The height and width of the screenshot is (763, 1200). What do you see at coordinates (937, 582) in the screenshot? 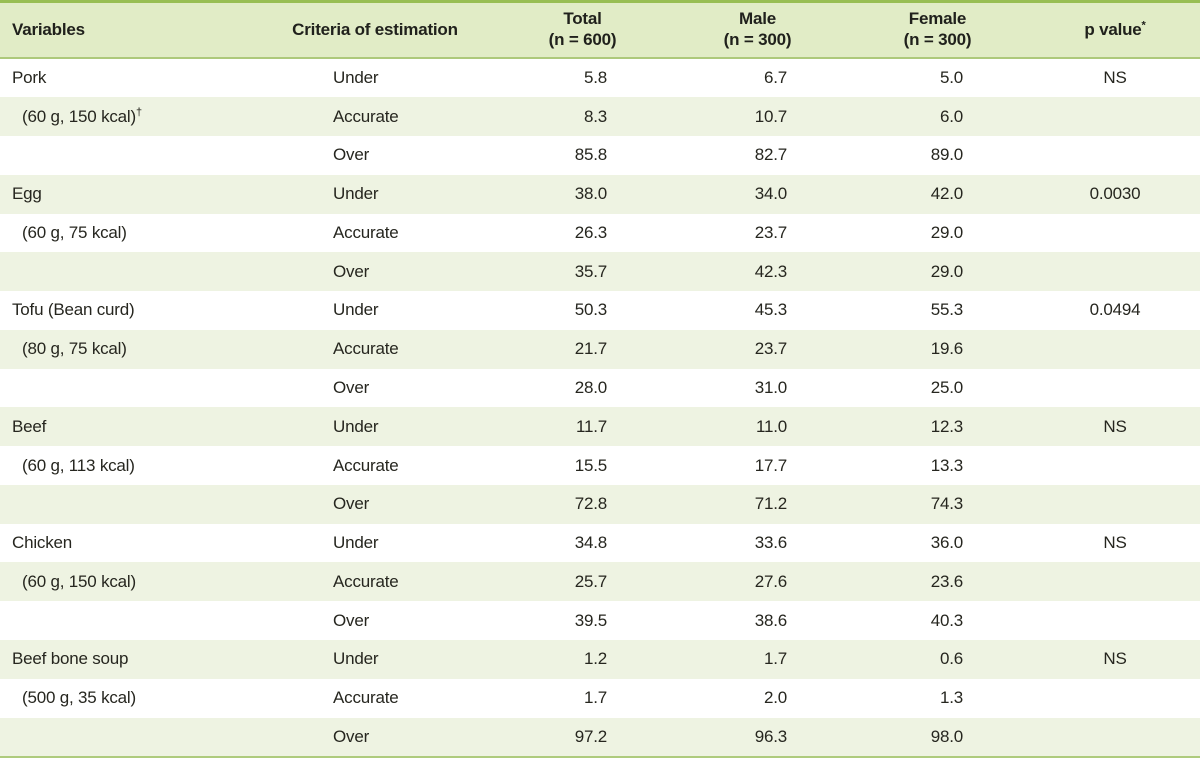
I see `female-value-cell: 23.6` at bounding box center [937, 582].